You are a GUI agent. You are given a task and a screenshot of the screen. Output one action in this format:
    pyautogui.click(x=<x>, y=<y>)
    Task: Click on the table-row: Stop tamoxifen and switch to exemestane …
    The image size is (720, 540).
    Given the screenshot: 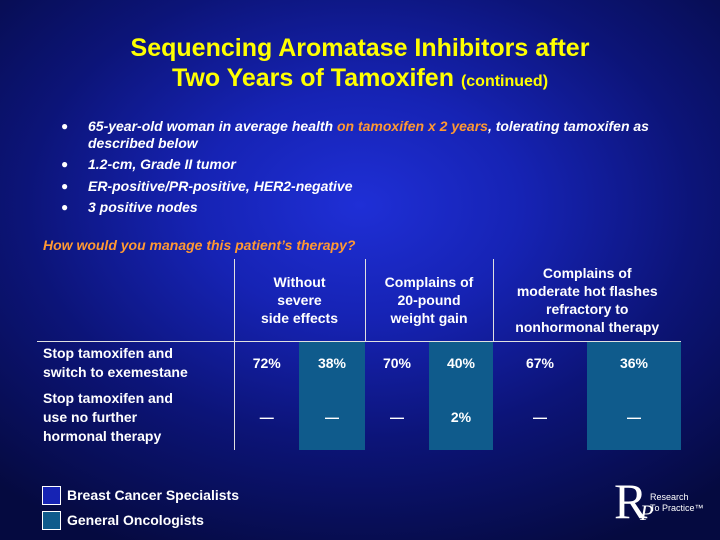 What is the action you would take?
    pyautogui.click(x=359, y=363)
    